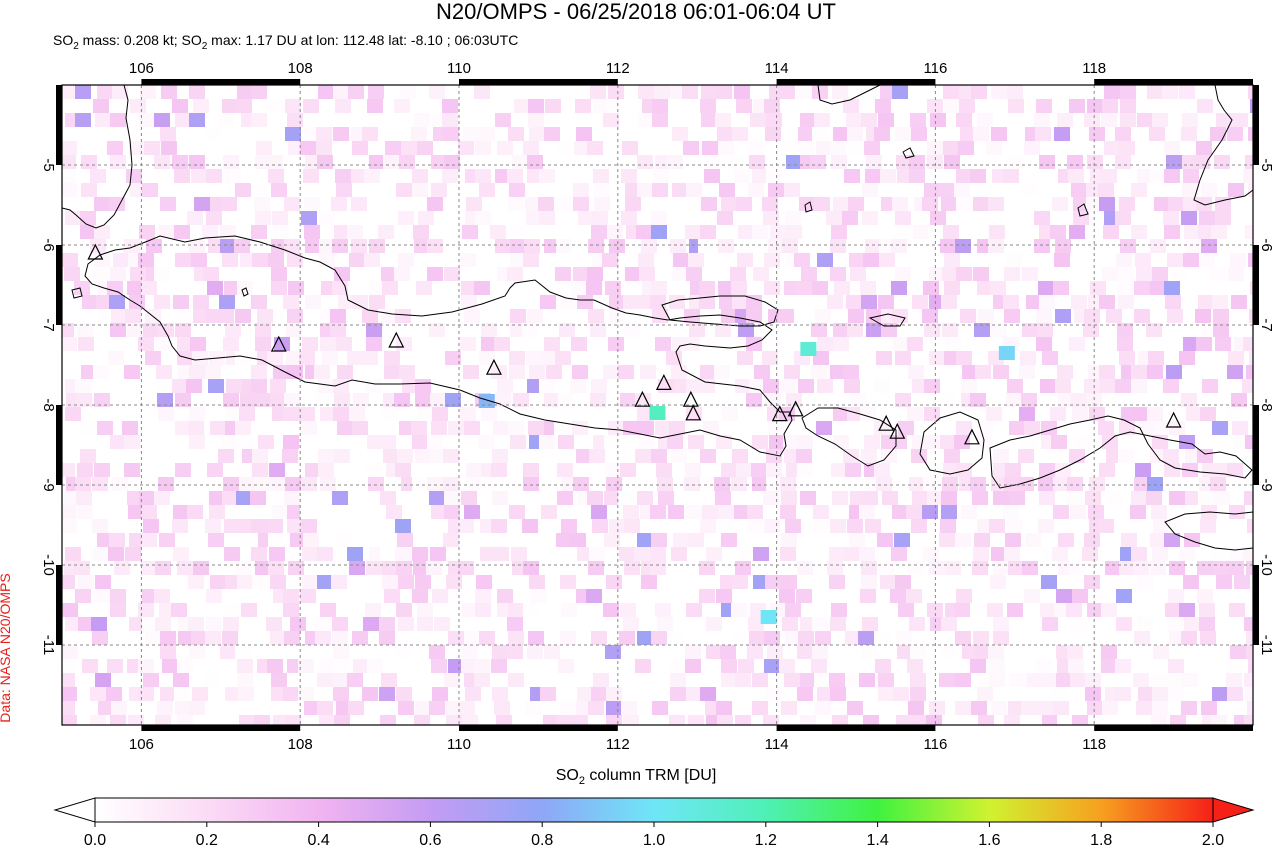 This screenshot has width=1272, height=853. Describe the element at coordinates (1265, 324) in the screenshot. I see `lat-tick-label-right: -7` at that location.